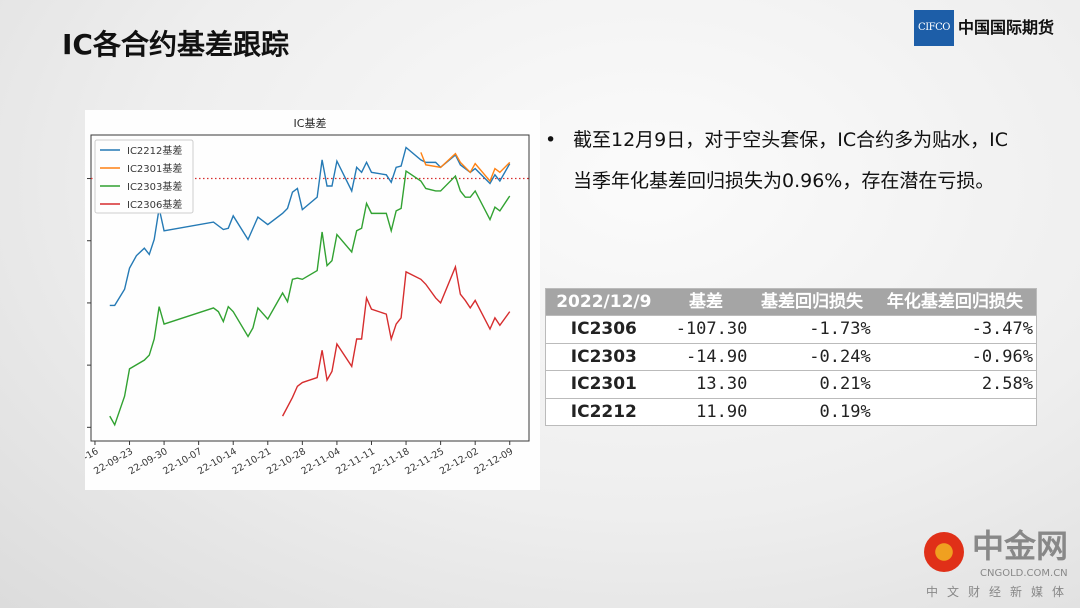 Image resolution: width=1080 pixels, height=608 pixels. What do you see at coordinates (603, 329) in the screenshot?
I see `contract-cell: IC2306` at bounding box center [603, 329].